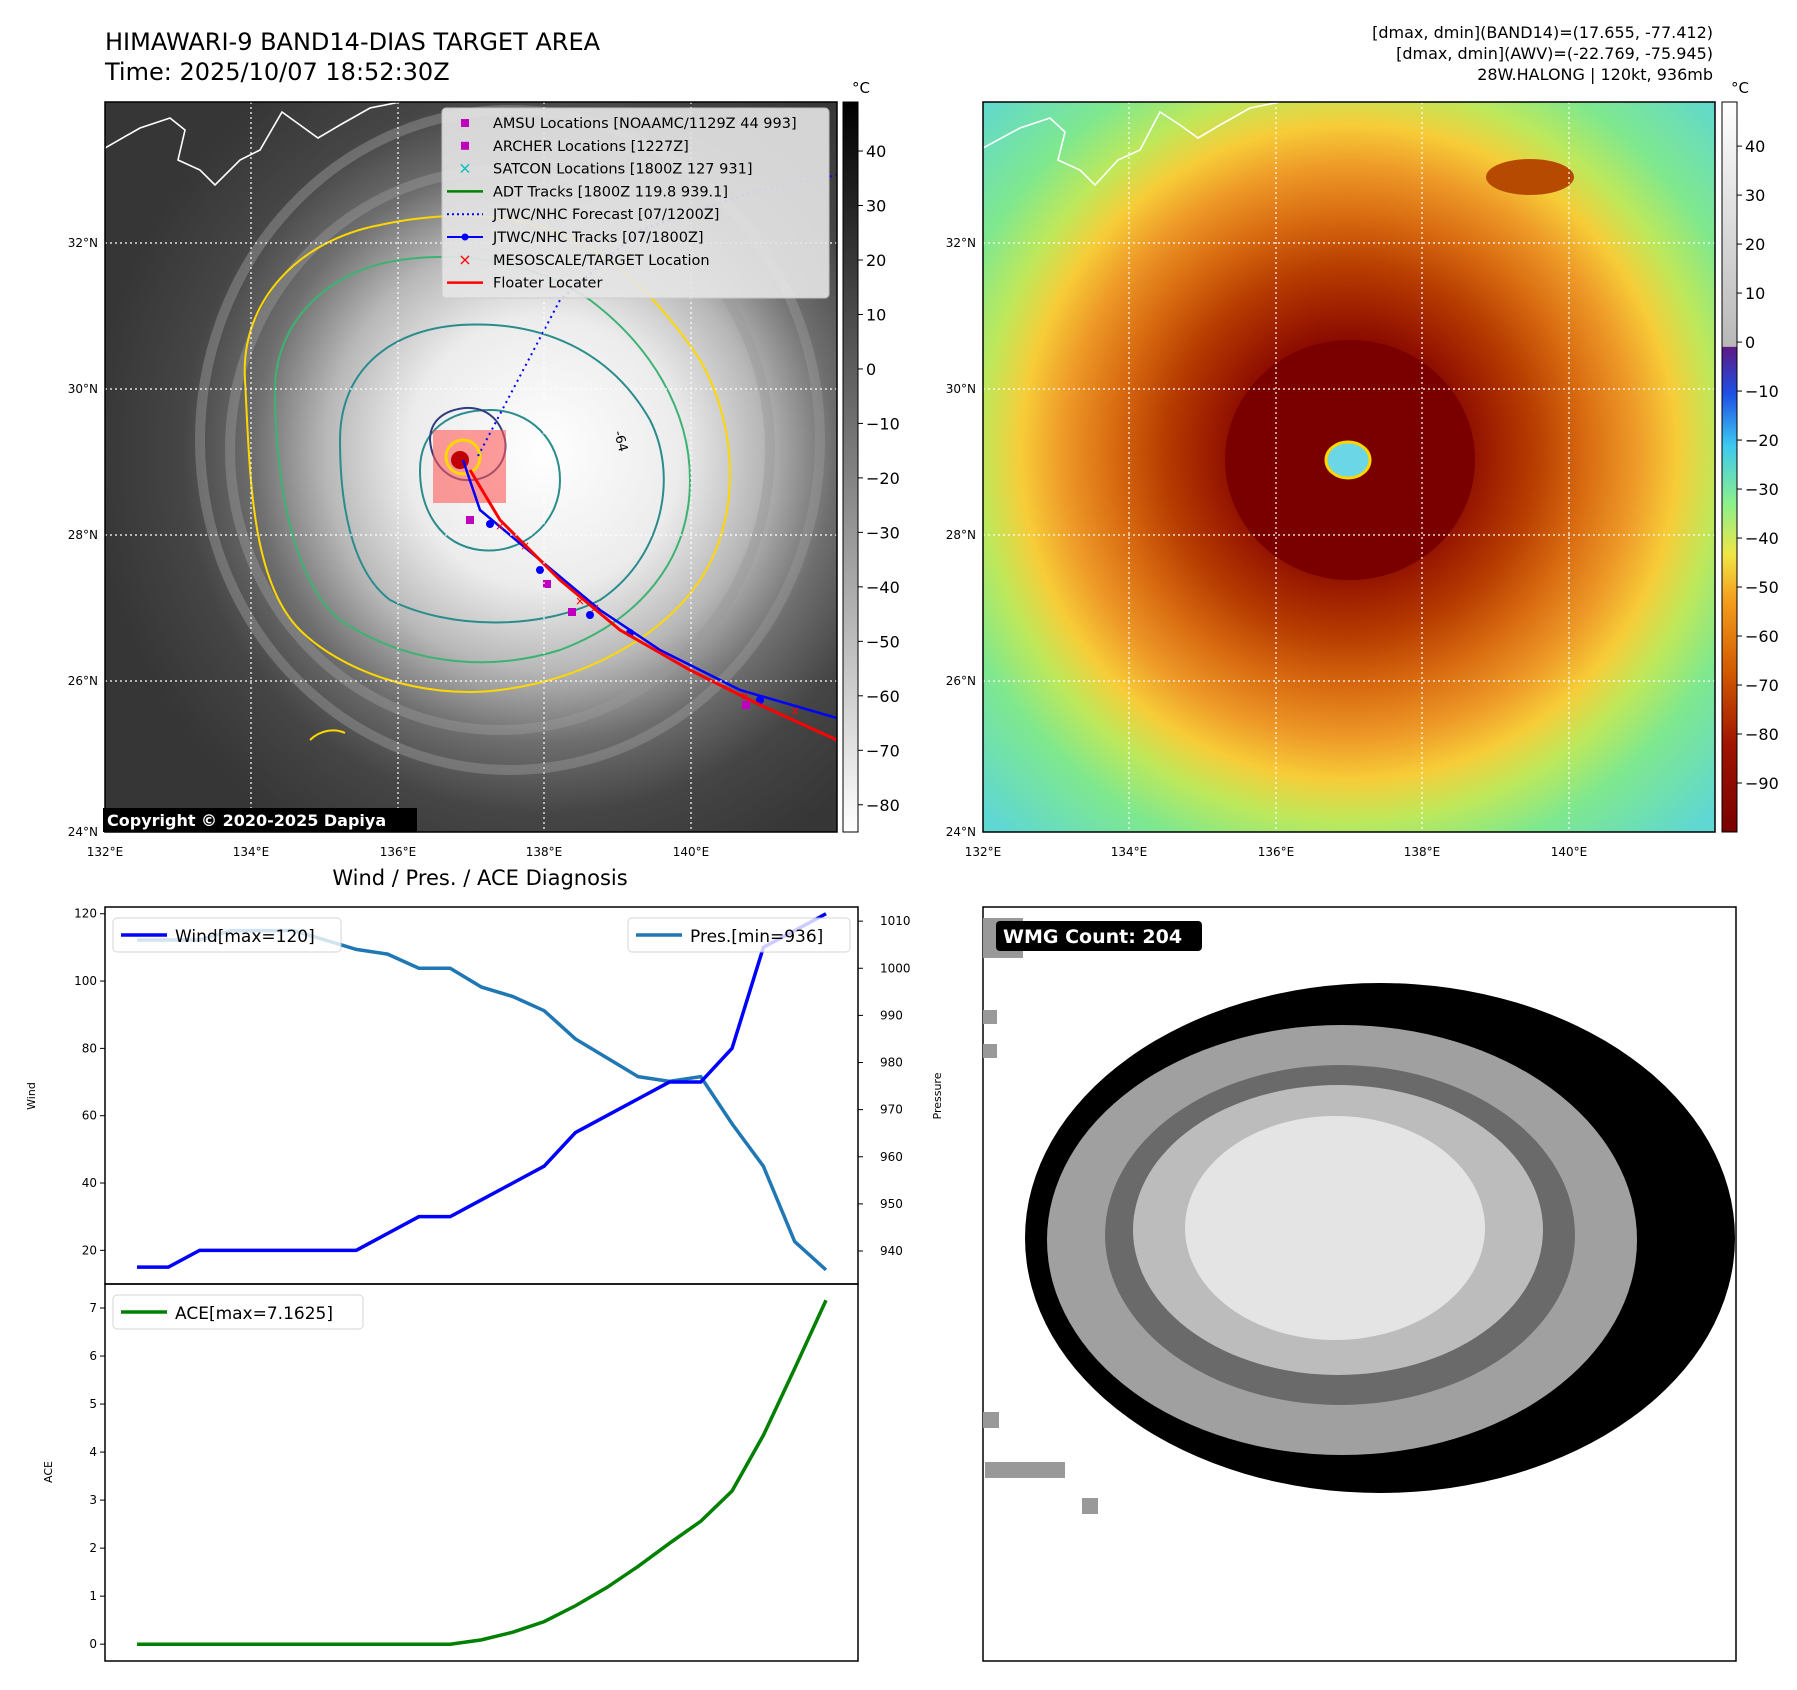 This screenshot has height=1690, width=1797. Describe the element at coordinates (891, 1157) in the screenshot. I see `pressure-ytick-label: 960` at that location.